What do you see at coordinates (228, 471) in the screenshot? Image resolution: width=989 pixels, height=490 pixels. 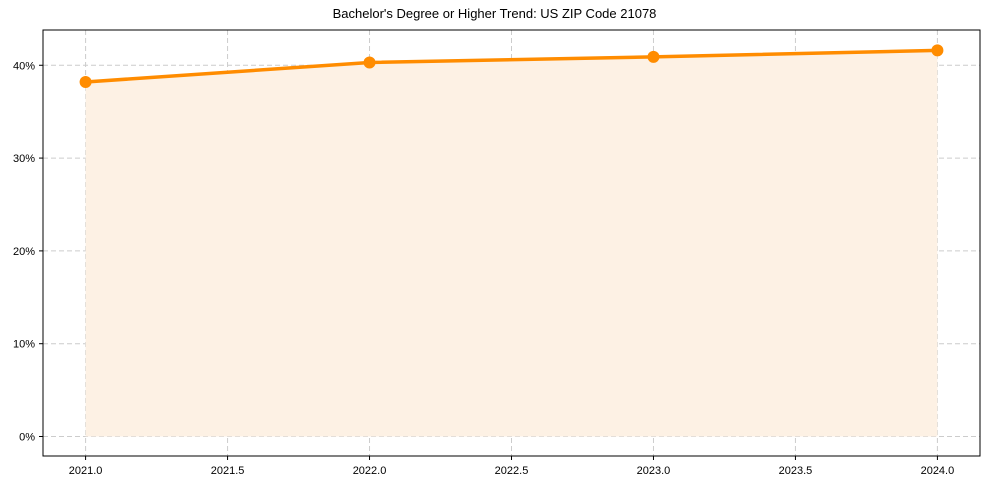 I see `x-tick-label: 2021.5` at bounding box center [228, 471].